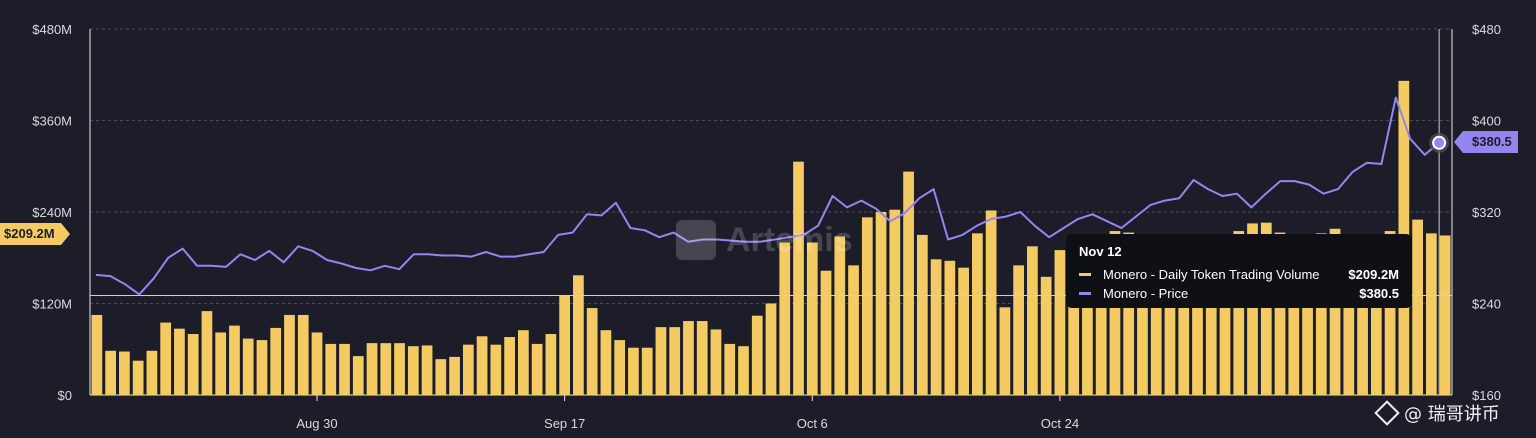  What do you see at coordinates (65, 395) in the screenshot?
I see `y-left-tick-label: $0` at bounding box center [65, 395].